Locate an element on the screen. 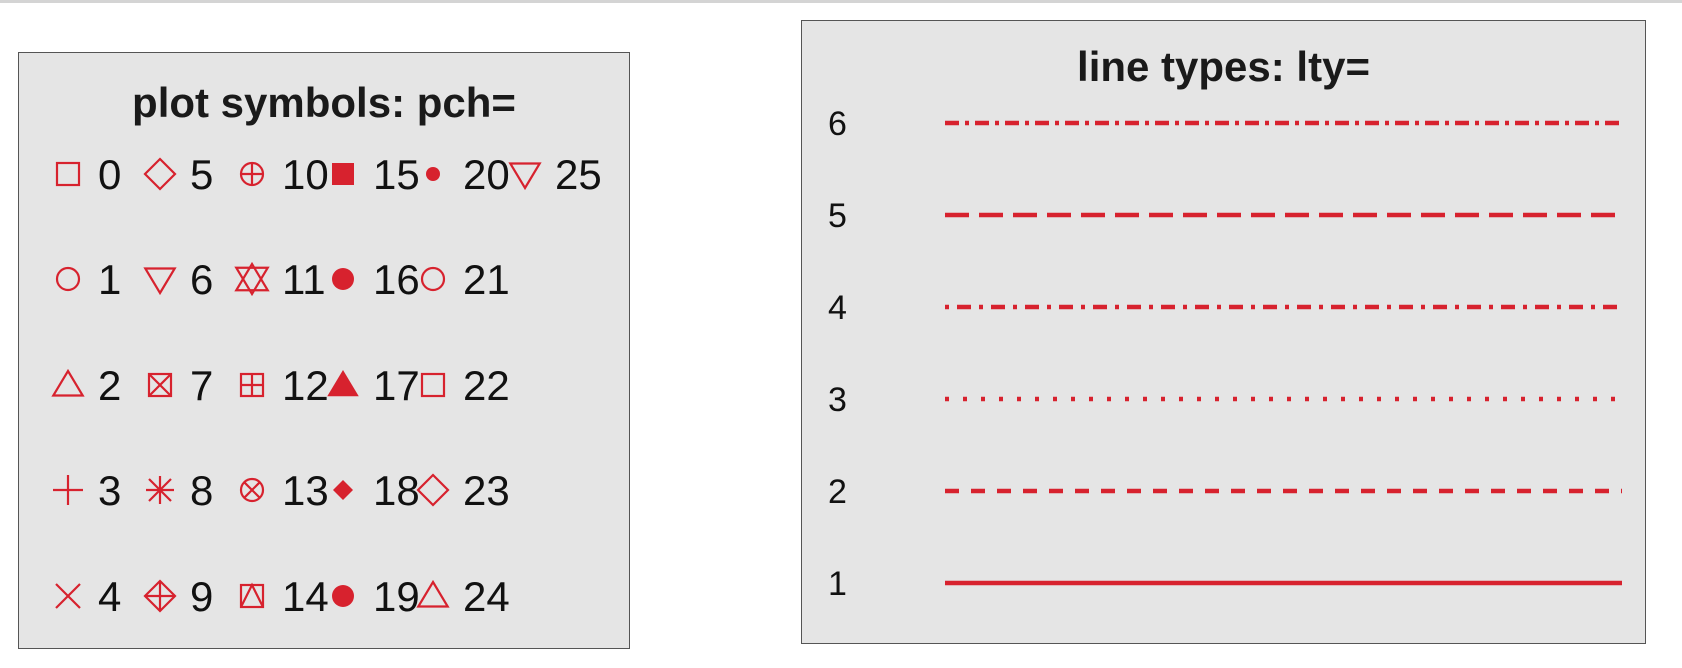  pch-symbol-13-circle-cross-icon is located at coordinates (252, 490).